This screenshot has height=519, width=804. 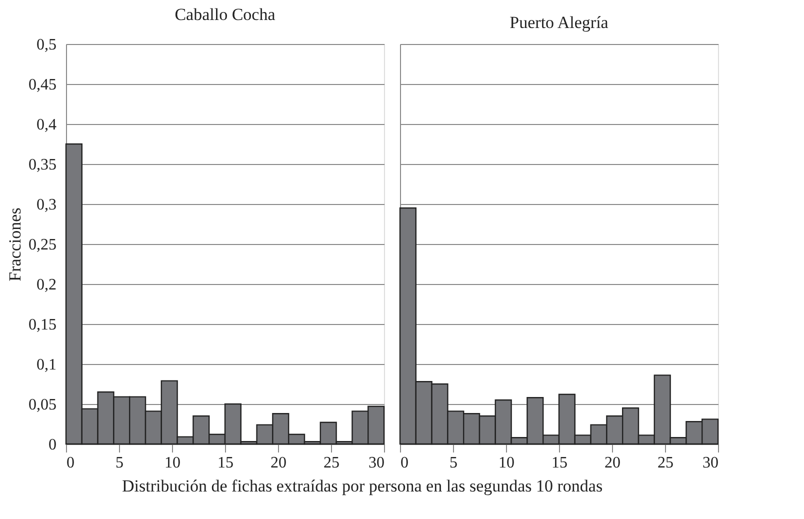 What do you see at coordinates (42, 405) in the screenshot?
I see `y-tick-label: 0,05` at bounding box center [42, 405].